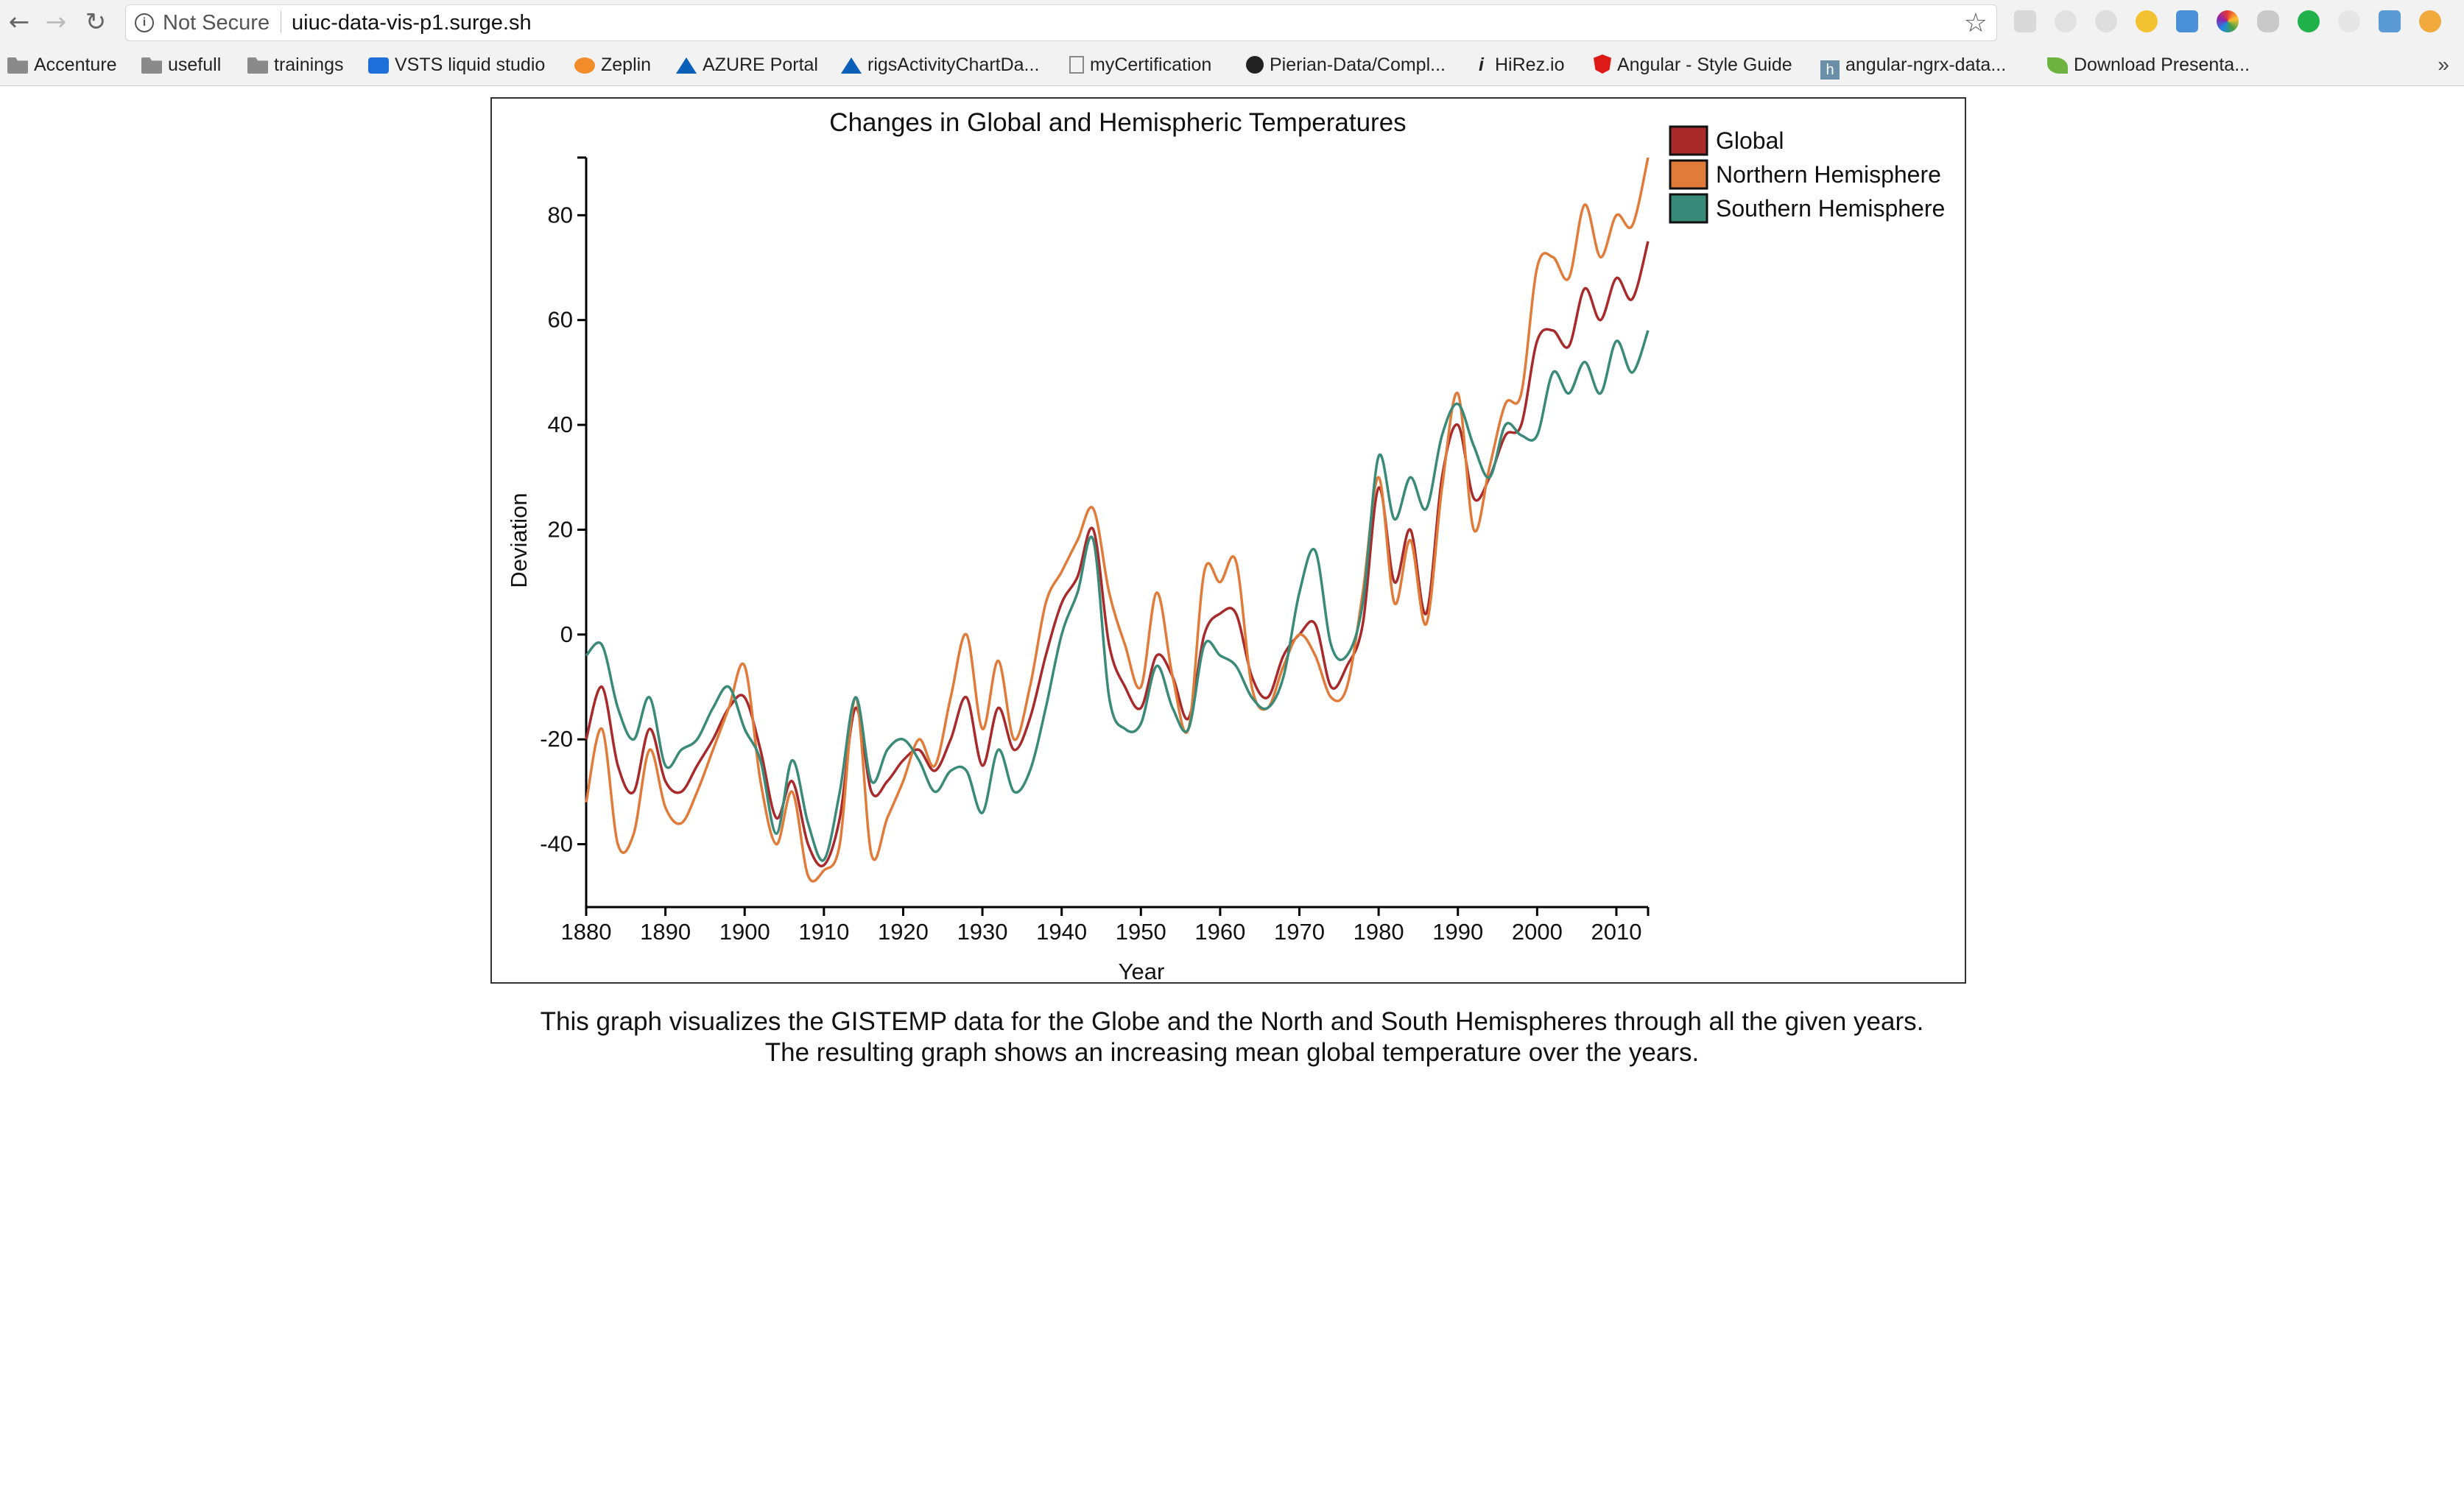  What do you see at coordinates (470, 64) in the screenshot?
I see `bookmark-label: VSTS liquid studio` at bounding box center [470, 64].